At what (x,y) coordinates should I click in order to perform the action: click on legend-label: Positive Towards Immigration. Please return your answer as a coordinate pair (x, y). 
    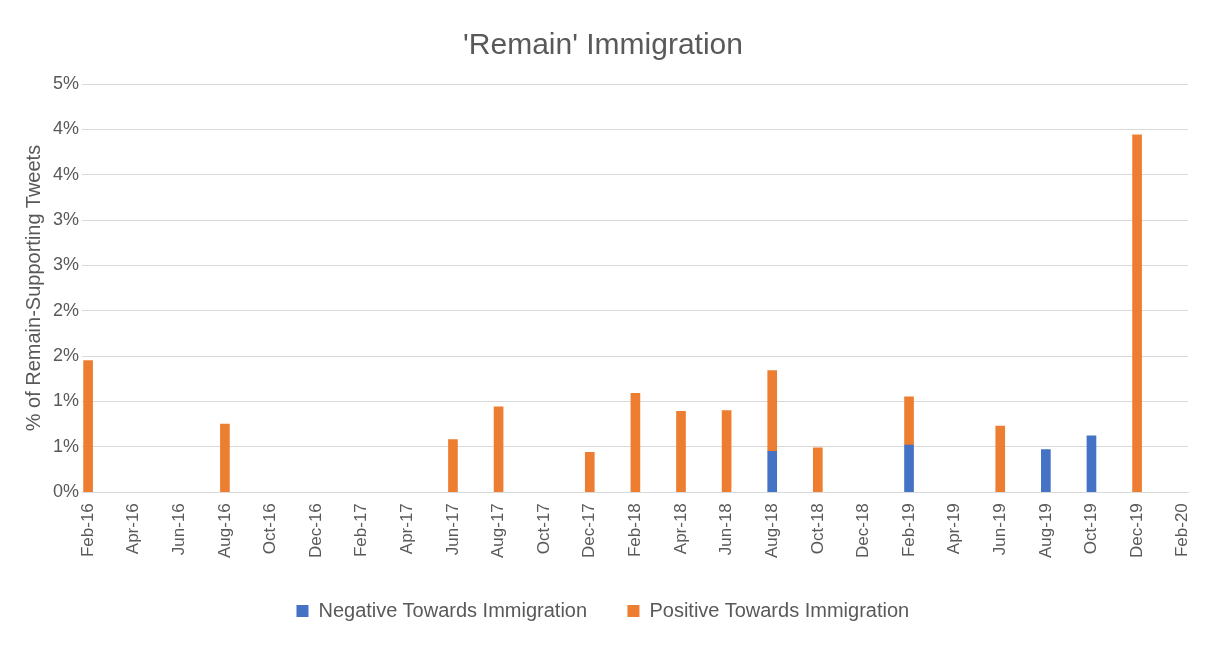
    Looking at the image, I should click on (779, 609).